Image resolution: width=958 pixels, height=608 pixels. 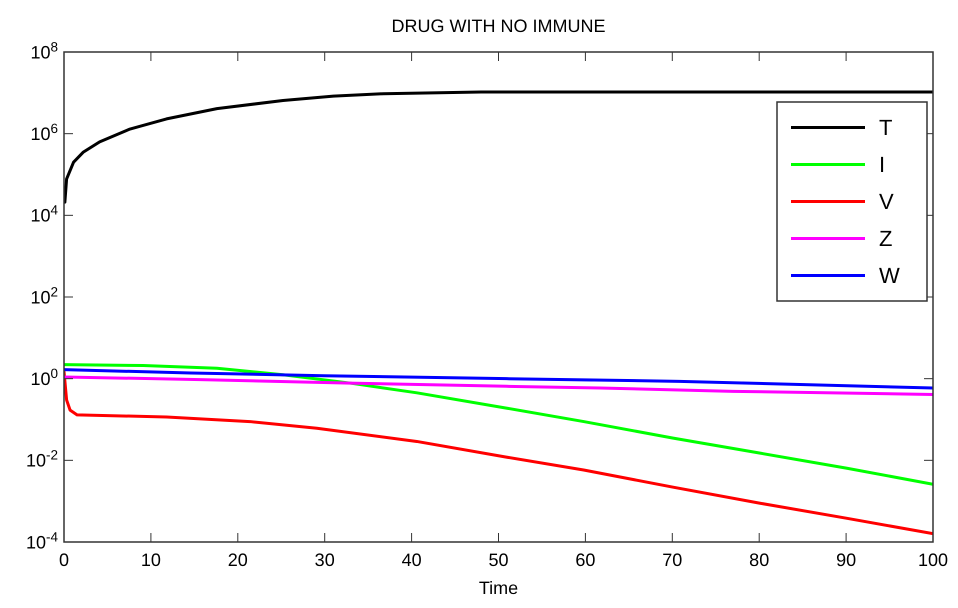 I want to click on legend-label: T, so click(x=885, y=127).